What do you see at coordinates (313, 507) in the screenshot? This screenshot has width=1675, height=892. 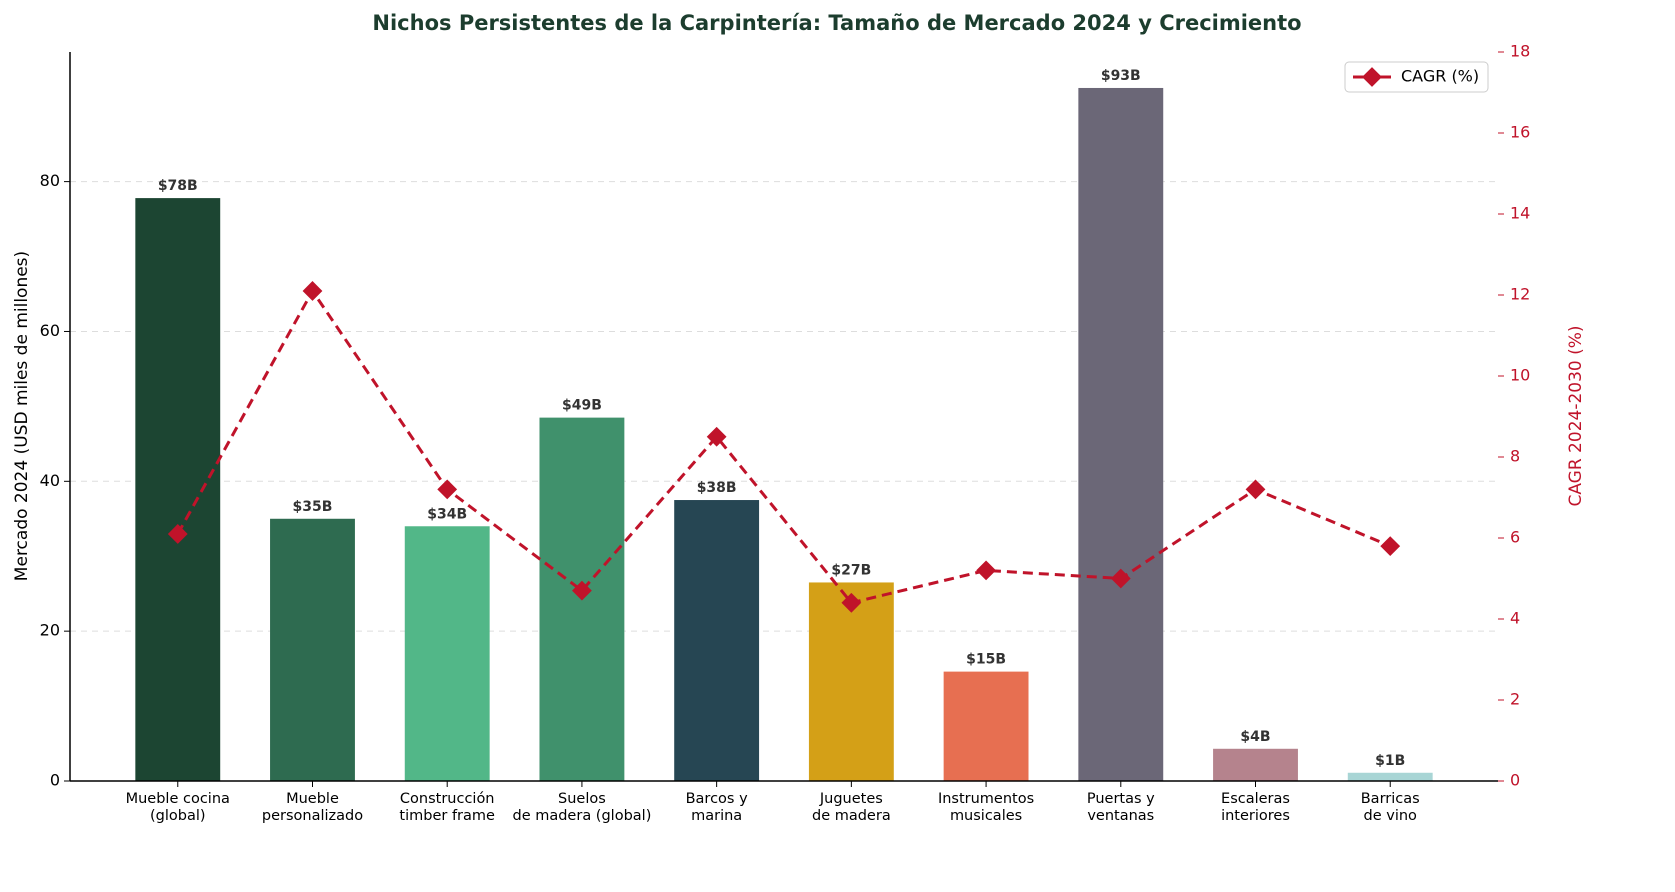 I see `value-label: $35B` at bounding box center [313, 507].